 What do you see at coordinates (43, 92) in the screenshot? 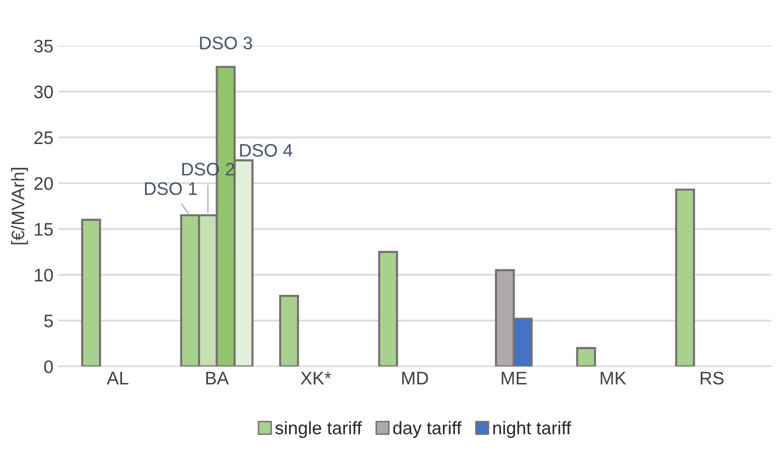
I see `y-tick-label: 30` at bounding box center [43, 92].